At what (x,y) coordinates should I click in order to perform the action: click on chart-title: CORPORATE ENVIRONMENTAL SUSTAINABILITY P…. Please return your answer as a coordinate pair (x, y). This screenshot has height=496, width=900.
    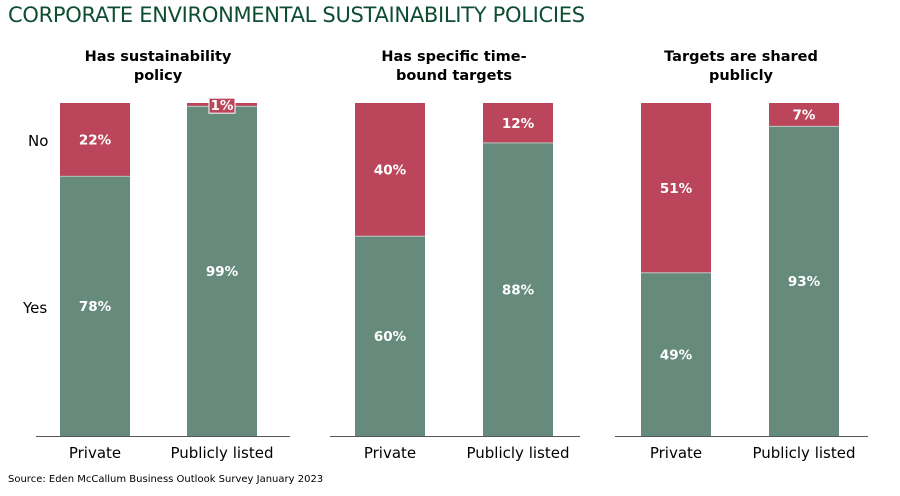
    Looking at the image, I should click on (296, 15).